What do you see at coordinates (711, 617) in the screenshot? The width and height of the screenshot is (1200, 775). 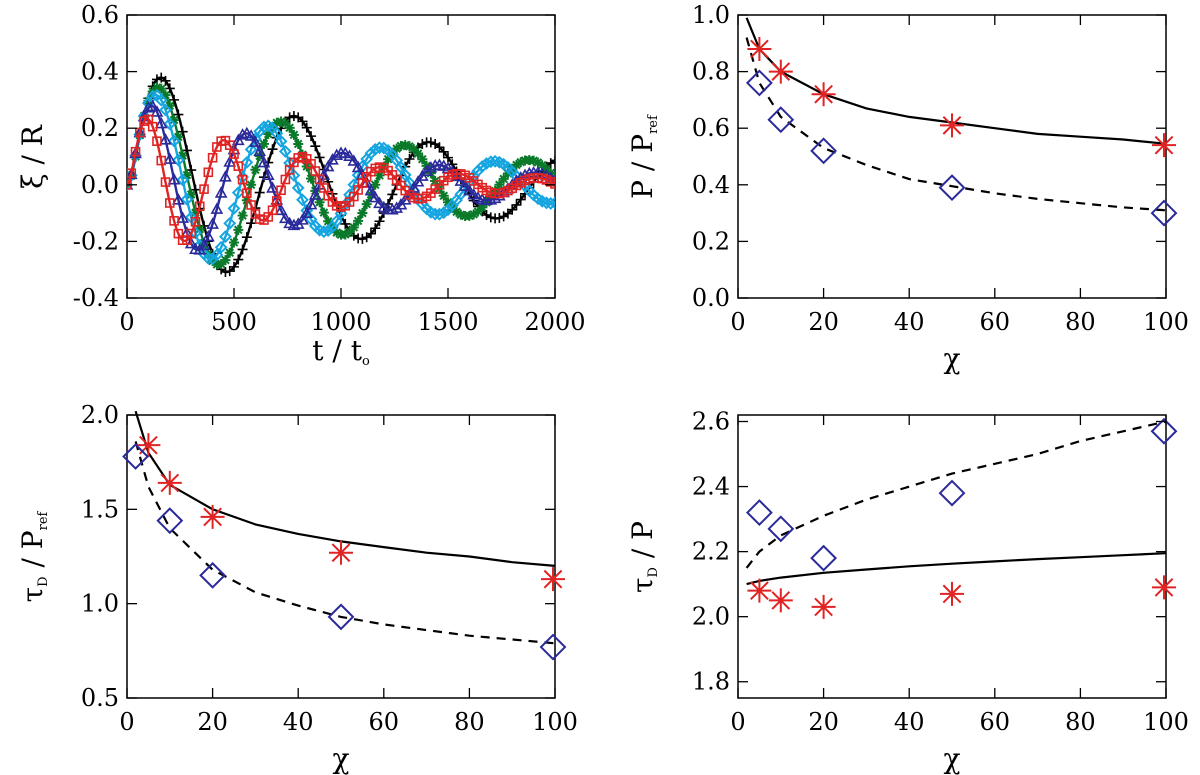 I see `y-tick-label: 2.0` at bounding box center [711, 617].